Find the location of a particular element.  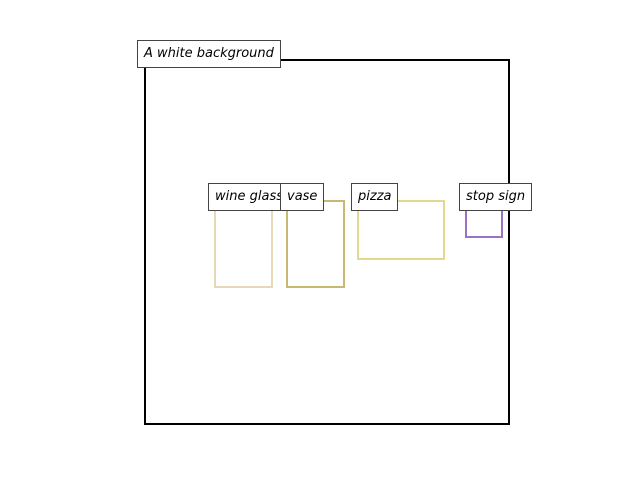

pizza-label: pizza is located at coordinates (375, 197).